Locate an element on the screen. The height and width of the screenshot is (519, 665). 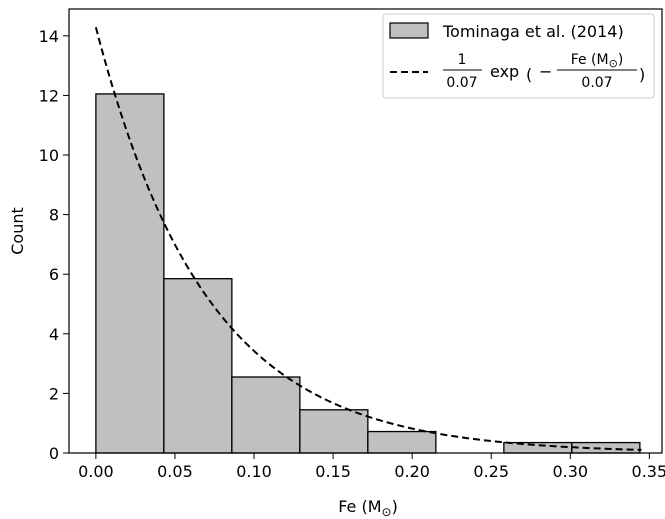
x-tick-label: 0.05 is located at coordinates (175, 471).